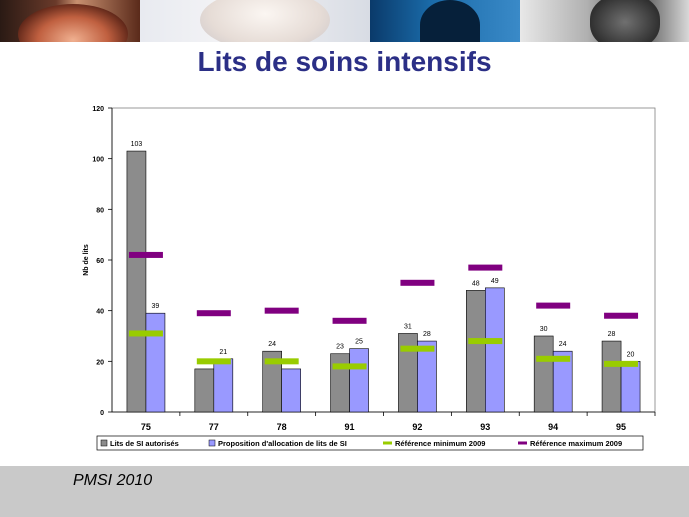  I want to click on legend-item-reference-maximum-label: Référence maximum 2009, so click(576, 443).